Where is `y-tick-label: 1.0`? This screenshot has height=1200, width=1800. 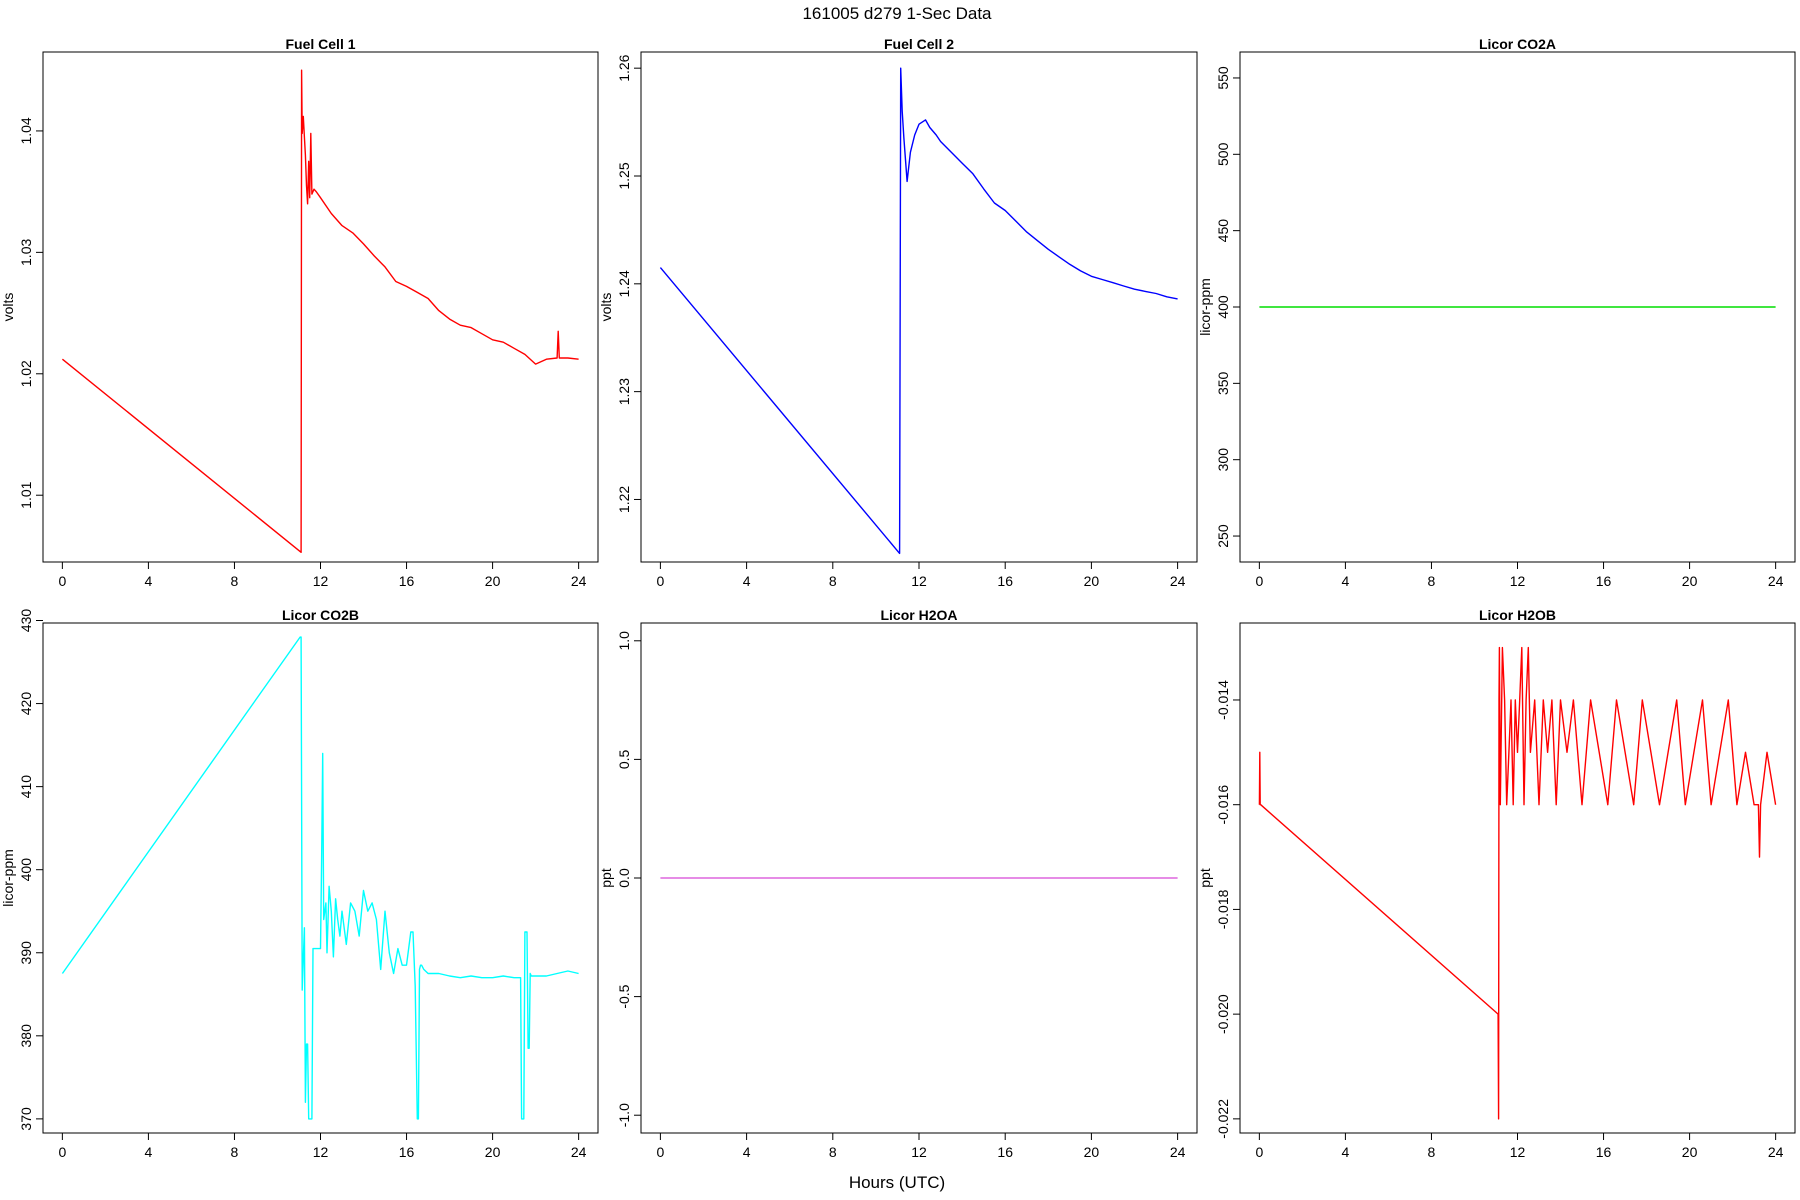 y-tick-label: 1.0 is located at coordinates (624, 641).